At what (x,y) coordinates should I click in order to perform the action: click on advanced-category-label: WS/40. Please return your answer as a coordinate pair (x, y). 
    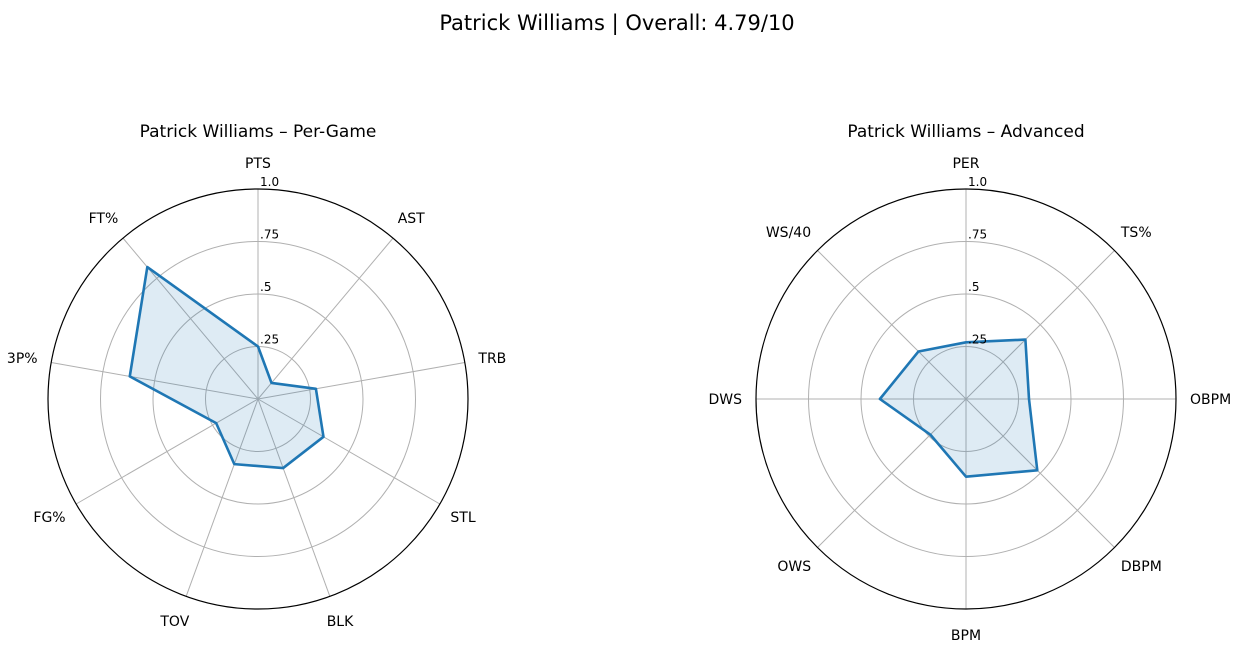
    Looking at the image, I should click on (788, 233).